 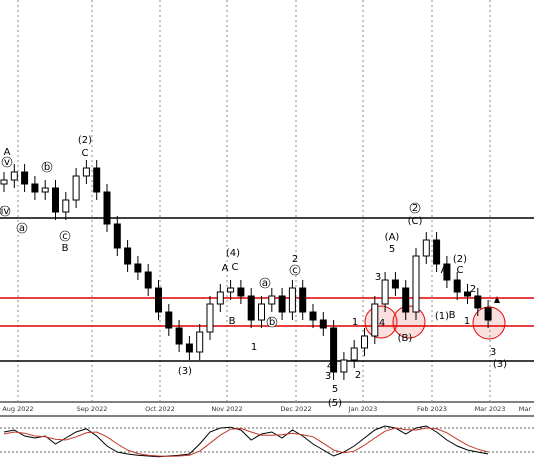 I want to click on wave-label: v, so click(x=7, y=162).